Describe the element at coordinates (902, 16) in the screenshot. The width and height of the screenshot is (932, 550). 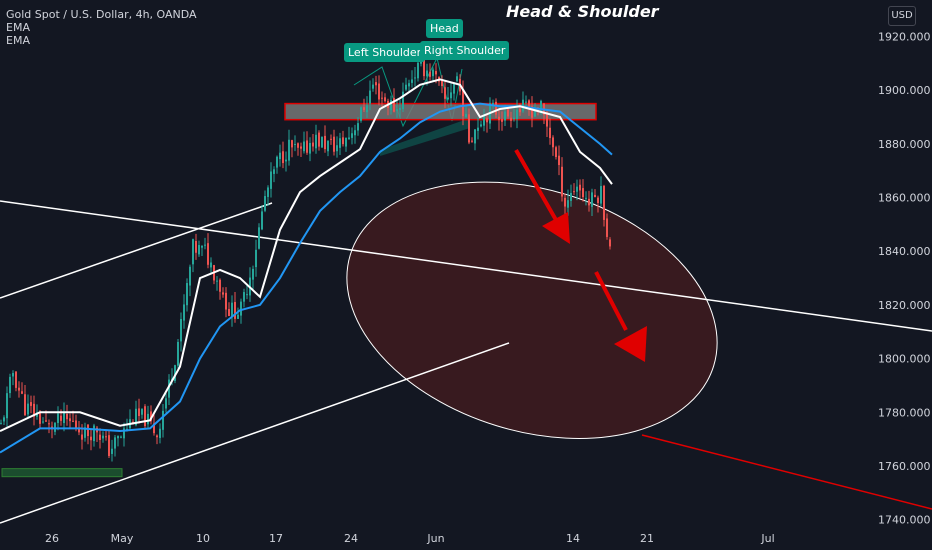
I see `currency-badge: USD` at that location.